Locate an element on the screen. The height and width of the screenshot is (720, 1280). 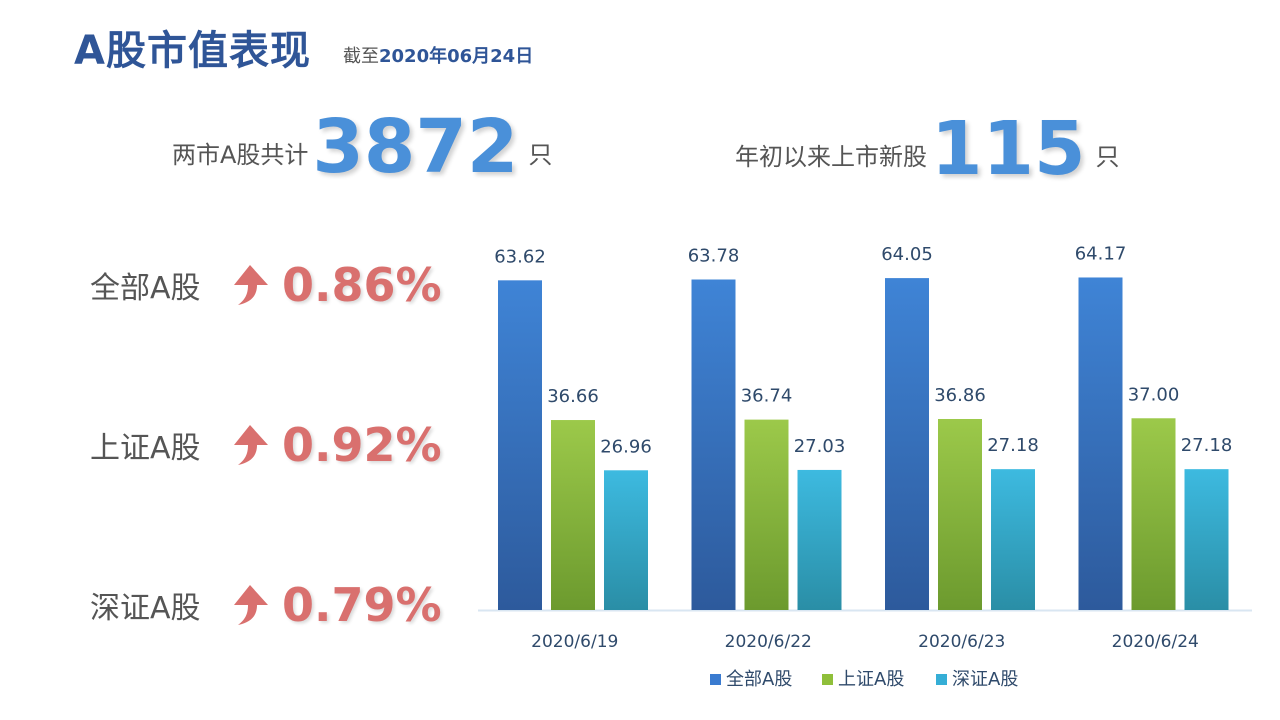
change-row-sz: 深证A股 0.79% is located at coordinates (266, 605).